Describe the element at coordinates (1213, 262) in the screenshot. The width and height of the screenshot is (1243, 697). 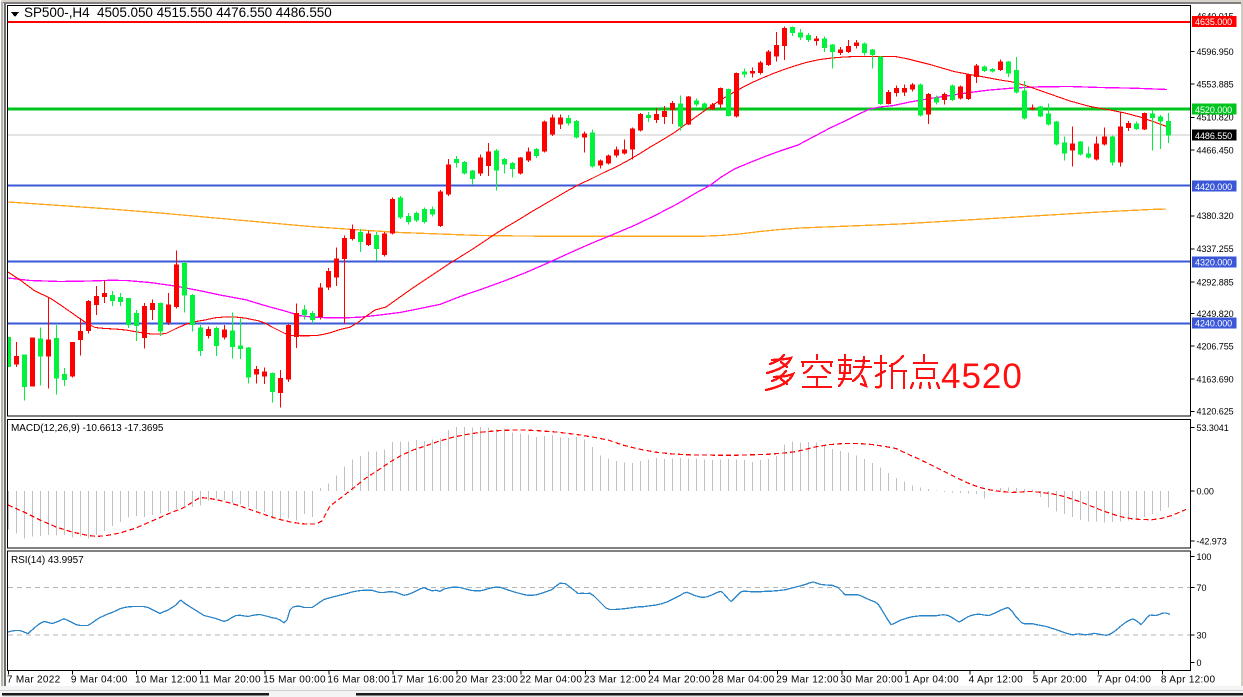
I see `svg-text: 4320.000` at that location.